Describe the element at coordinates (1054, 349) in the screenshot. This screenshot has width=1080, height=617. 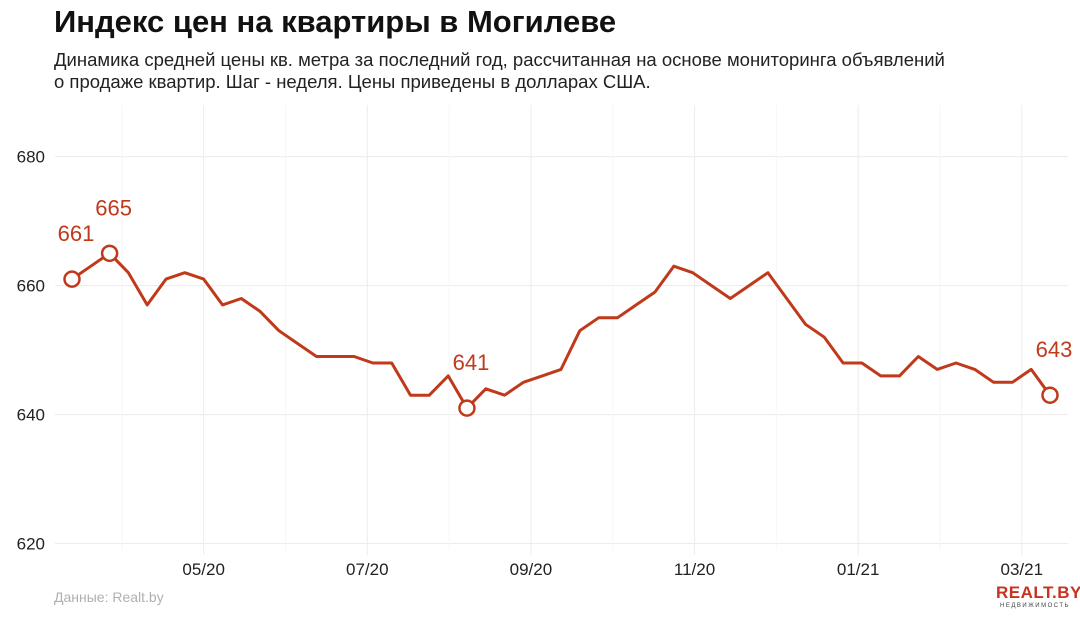
I see `annotation-label: 643` at that location.